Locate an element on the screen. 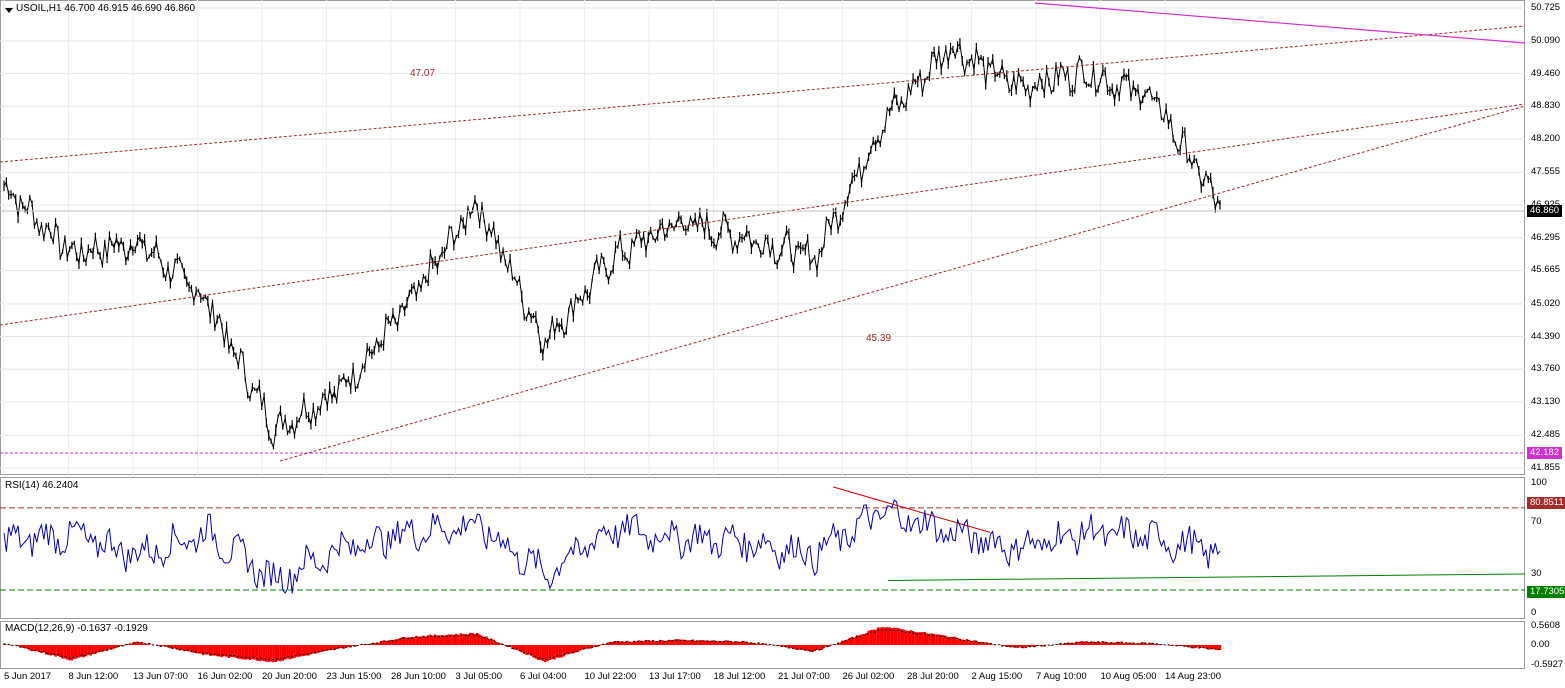 This screenshot has height=688, width=1565. time-axis-label: 7 Aug 10:00 is located at coordinates (1061, 676).